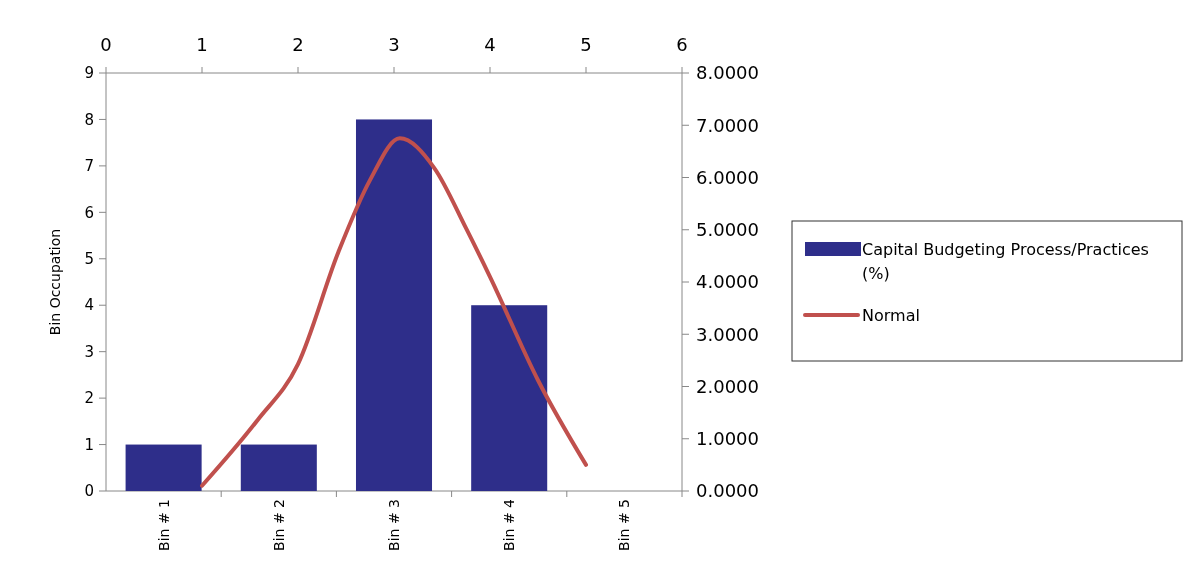 The width and height of the screenshot is (1196, 580). What do you see at coordinates (1005, 261) in the screenshot?
I see `legend-label: Capital Budgeting Process/Practices (%)` at bounding box center [1005, 261].